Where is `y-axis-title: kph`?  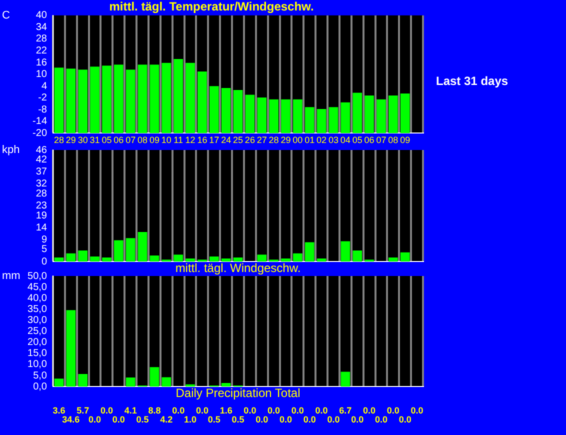 y-axis-title: kph is located at coordinates (11, 150).